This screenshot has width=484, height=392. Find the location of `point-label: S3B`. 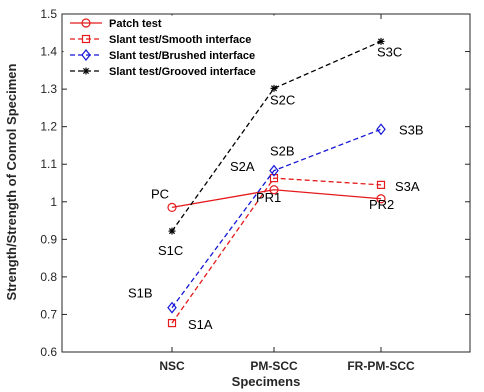

point-label: S3B is located at coordinates (411, 129).